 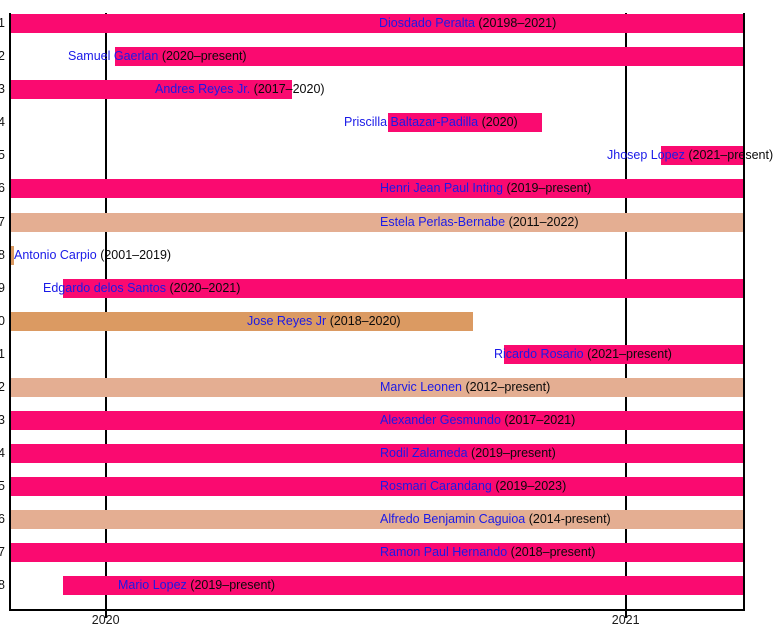 What do you see at coordinates (440, 419) in the screenshot?
I see `justice-name: Alexander Gesmundo` at bounding box center [440, 419].